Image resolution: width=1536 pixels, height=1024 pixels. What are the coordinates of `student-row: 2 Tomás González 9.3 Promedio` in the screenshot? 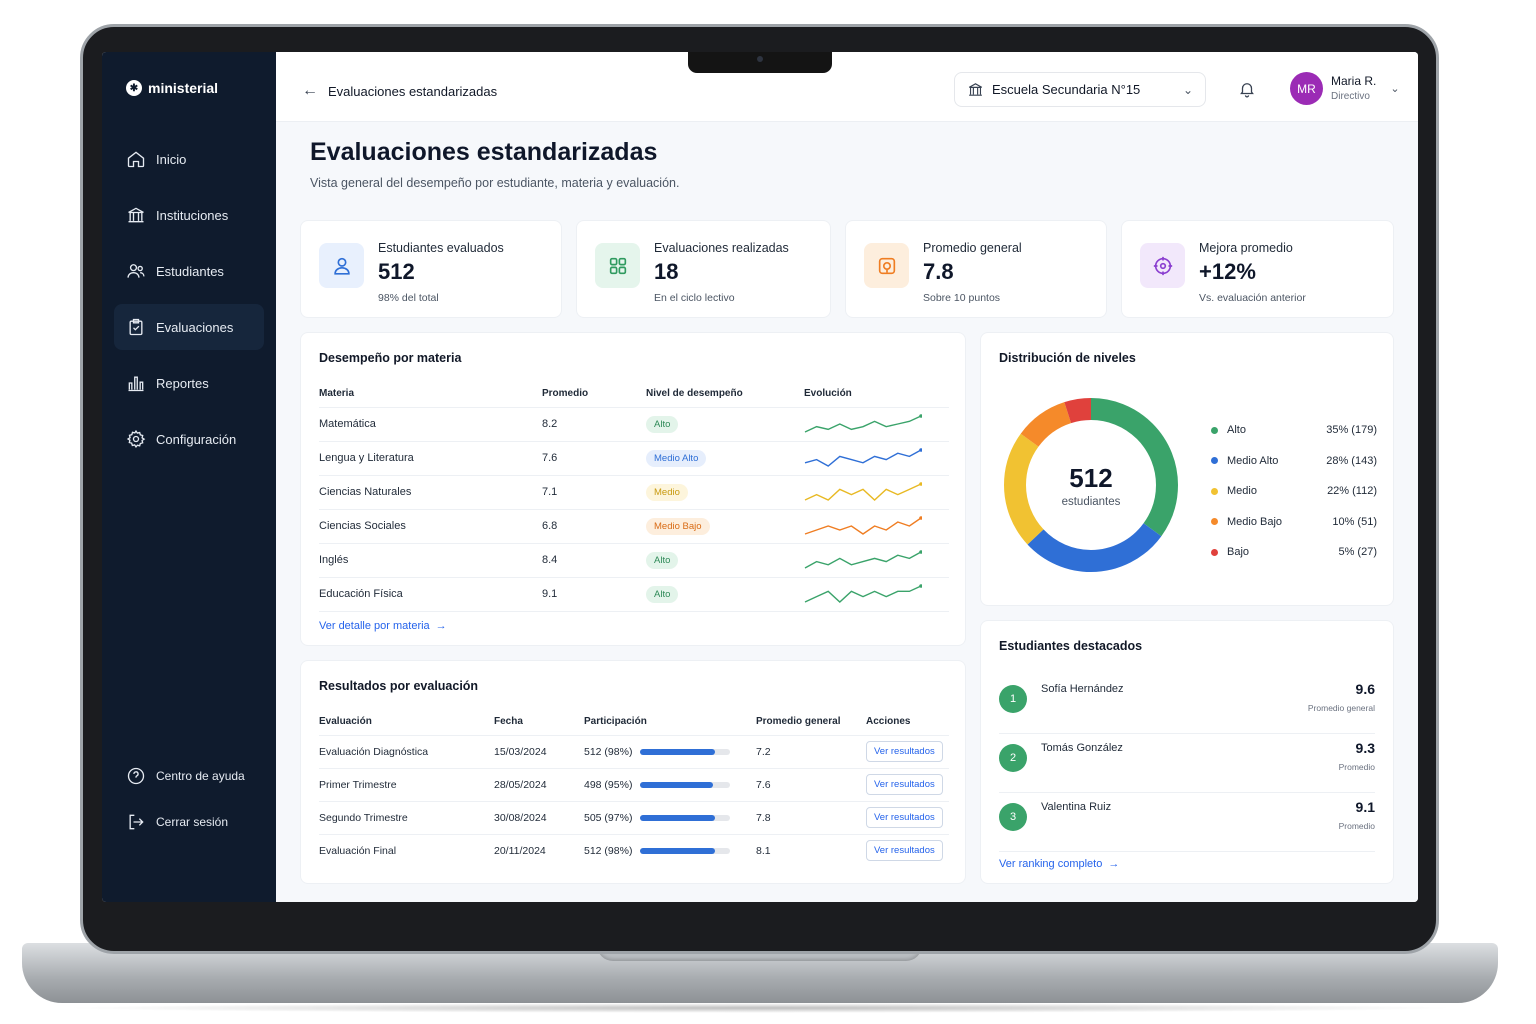 It's located at (1187, 763).